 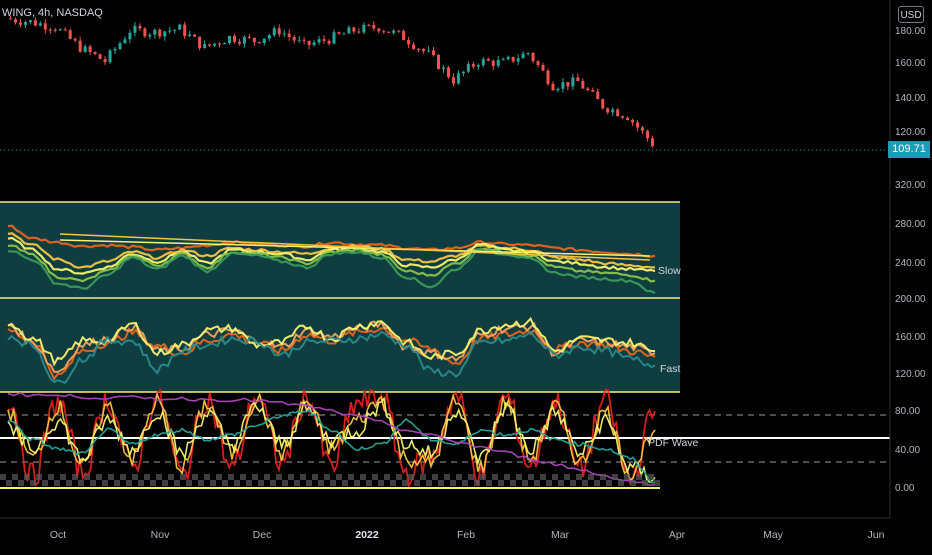 I want to click on slow-oscillator, so click(x=331, y=259).